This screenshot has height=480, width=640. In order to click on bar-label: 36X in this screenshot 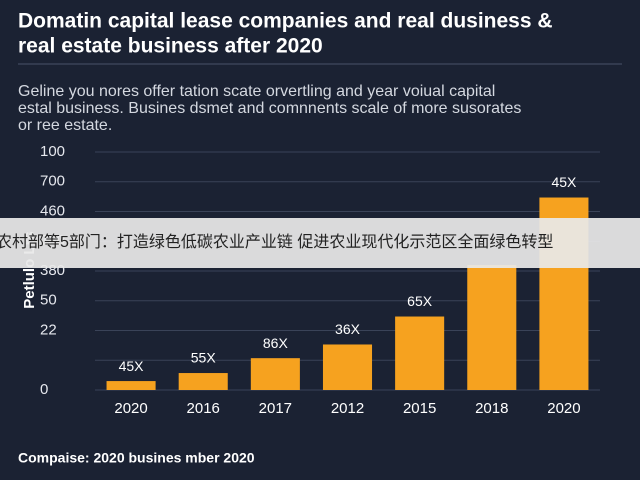, I will do `click(348, 329)`.